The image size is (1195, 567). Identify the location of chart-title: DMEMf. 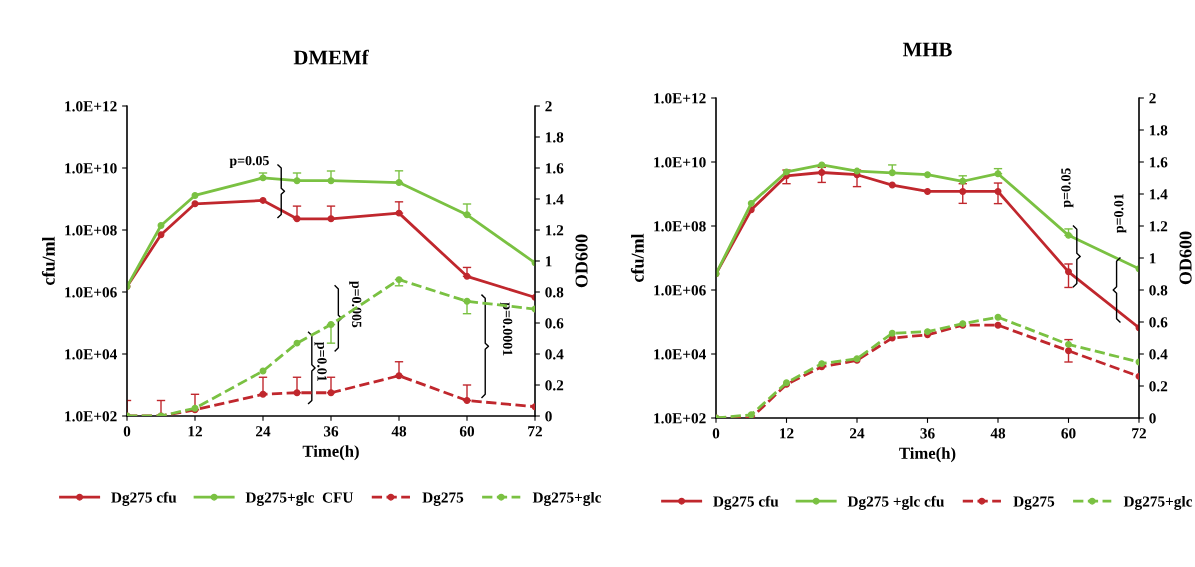
(331, 57).